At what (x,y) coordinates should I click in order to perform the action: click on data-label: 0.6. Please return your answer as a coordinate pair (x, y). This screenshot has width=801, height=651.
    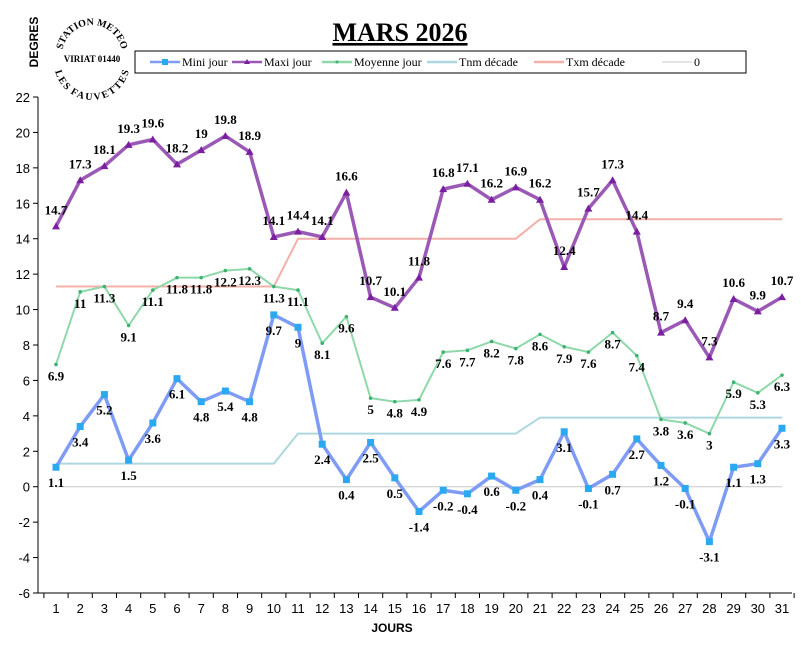
    Looking at the image, I should click on (491, 491).